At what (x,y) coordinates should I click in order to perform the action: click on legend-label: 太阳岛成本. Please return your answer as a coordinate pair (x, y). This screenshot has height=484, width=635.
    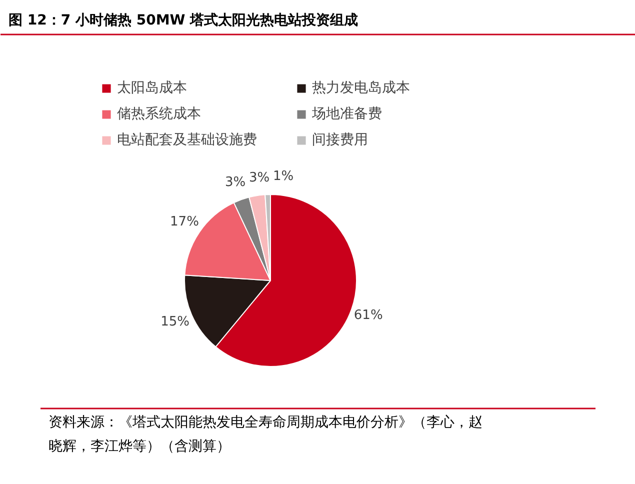
    Looking at the image, I should click on (152, 88).